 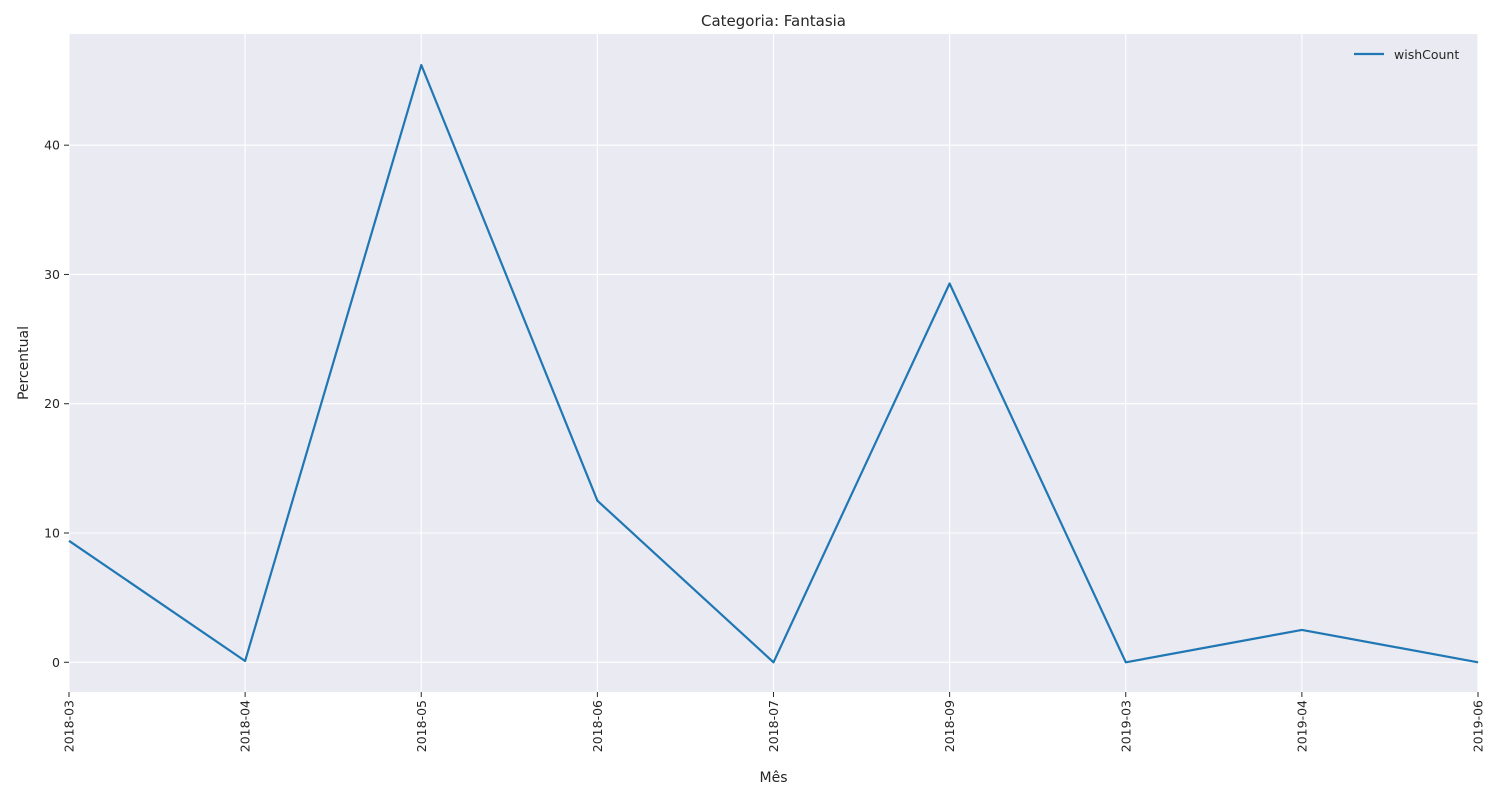 What do you see at coordinates (52, 532) in the screenshot?
I see `y-tick-label: 10` at bounding box center [52, 532].